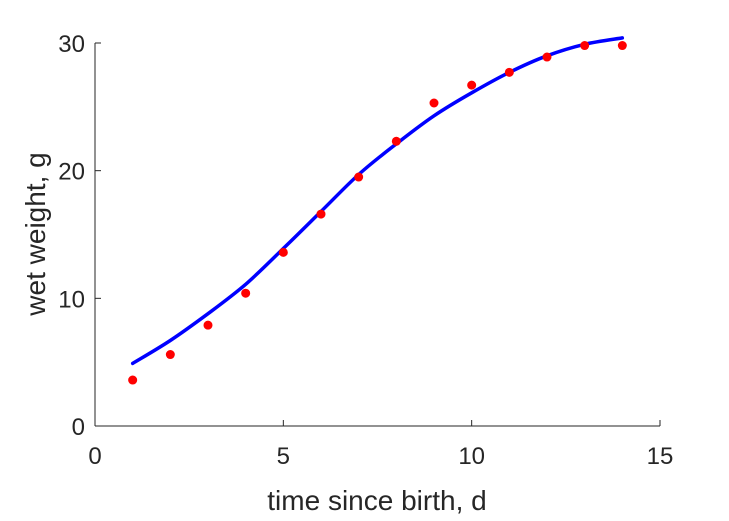 This screenshot has height=521, width=729. I want to click on y-axis-label: wet weight, g, so click(35, 234).